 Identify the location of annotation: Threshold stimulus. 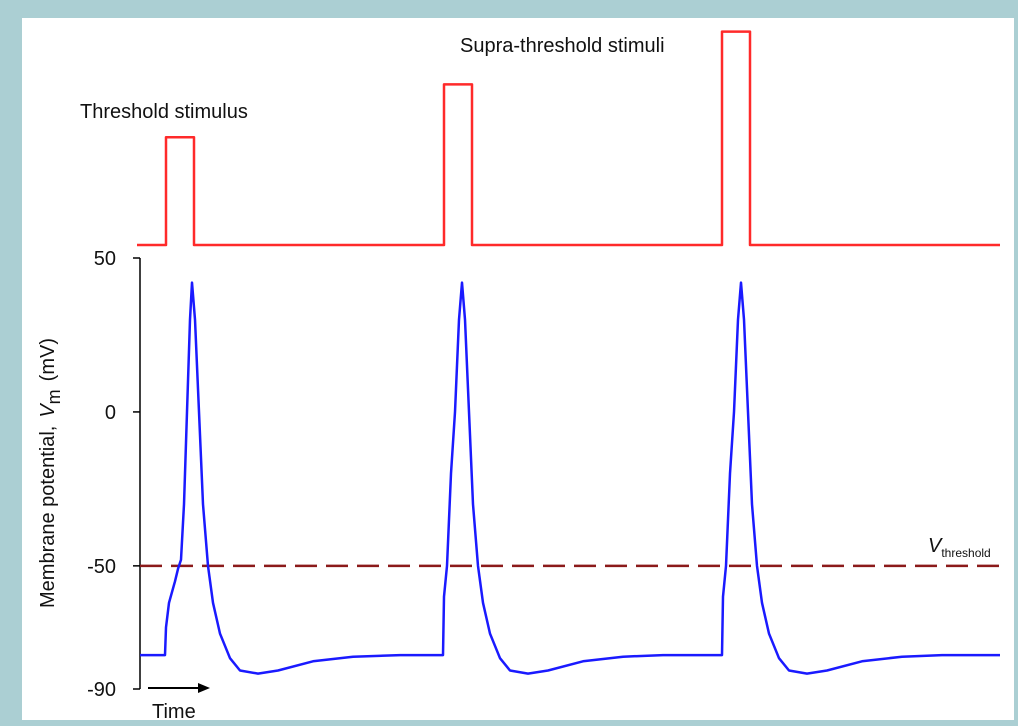
(164, 112).